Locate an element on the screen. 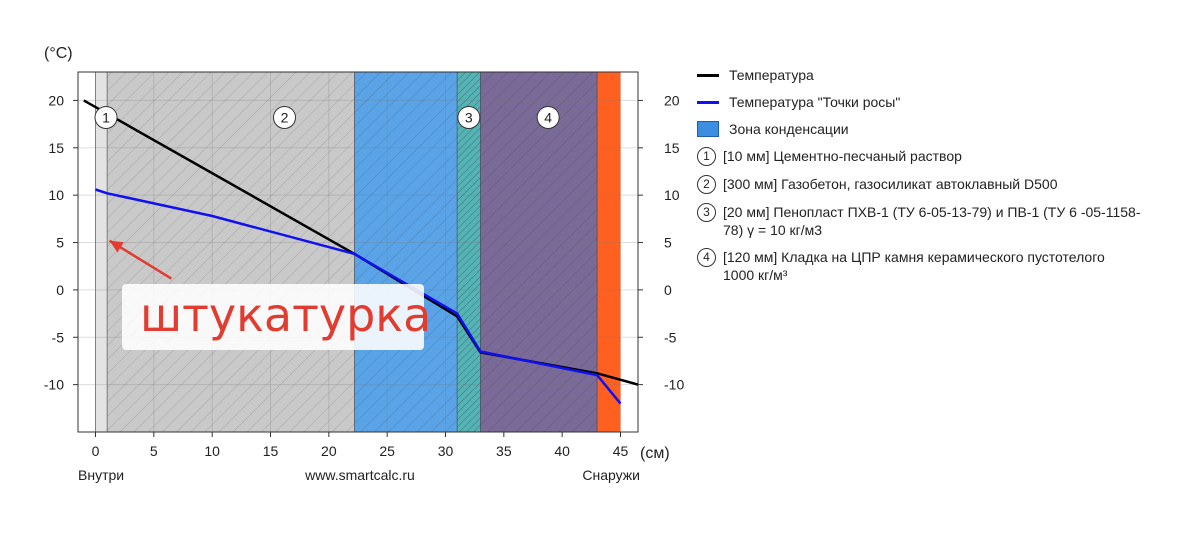 Image resolution: width=1200 pixels, height=551 pixels. x-tick-label: 35 is located at coordinates (504, 451).